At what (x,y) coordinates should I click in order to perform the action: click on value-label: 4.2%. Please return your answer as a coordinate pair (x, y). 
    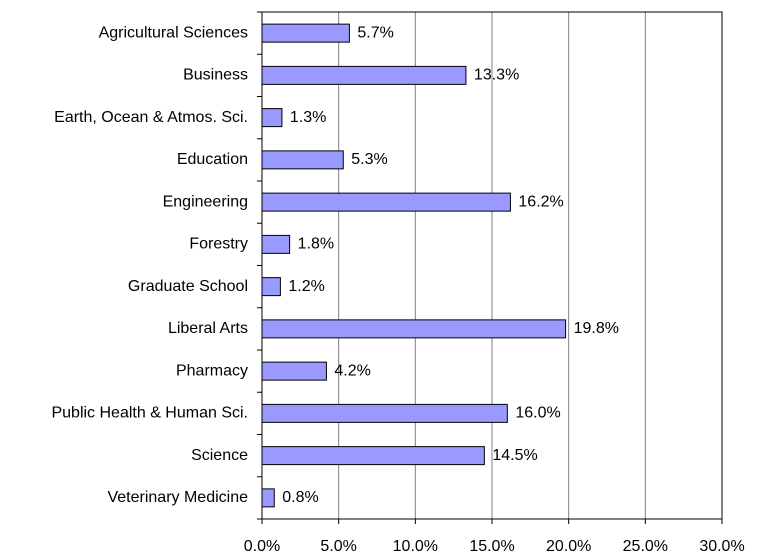
    Looking at the image, I should click on (352, 370).